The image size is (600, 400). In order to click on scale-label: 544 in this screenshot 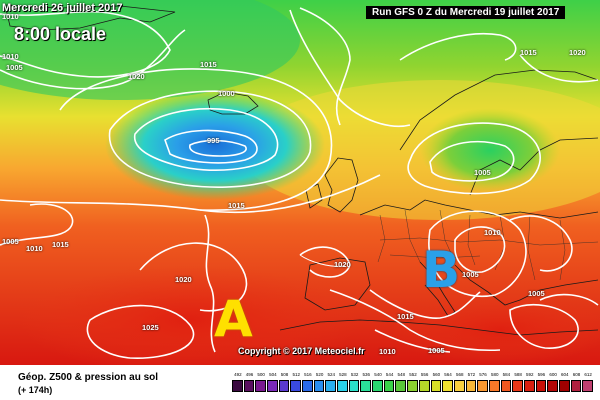, I will do `click(389, 374)`.